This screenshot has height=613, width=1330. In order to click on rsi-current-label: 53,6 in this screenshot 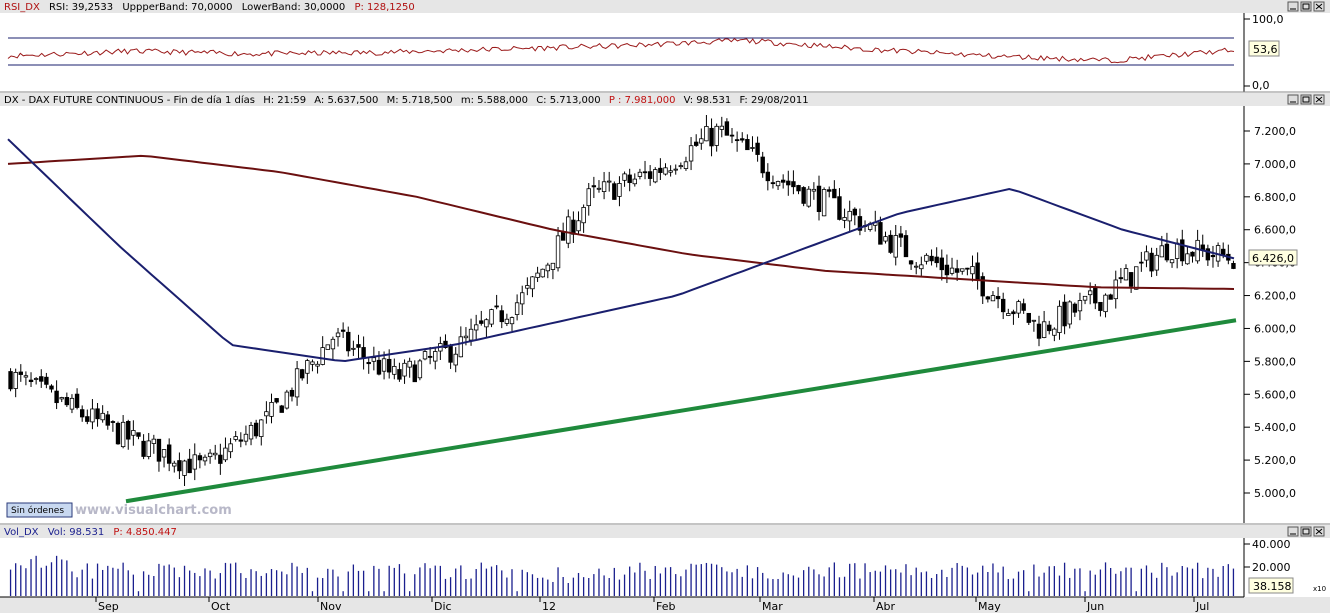, I will do `click(1265, 49)`.